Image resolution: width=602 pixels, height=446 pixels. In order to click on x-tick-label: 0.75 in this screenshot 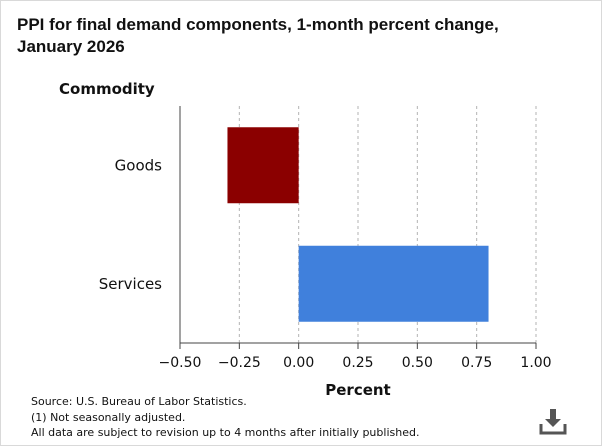, I will do `click(476, 363)`.